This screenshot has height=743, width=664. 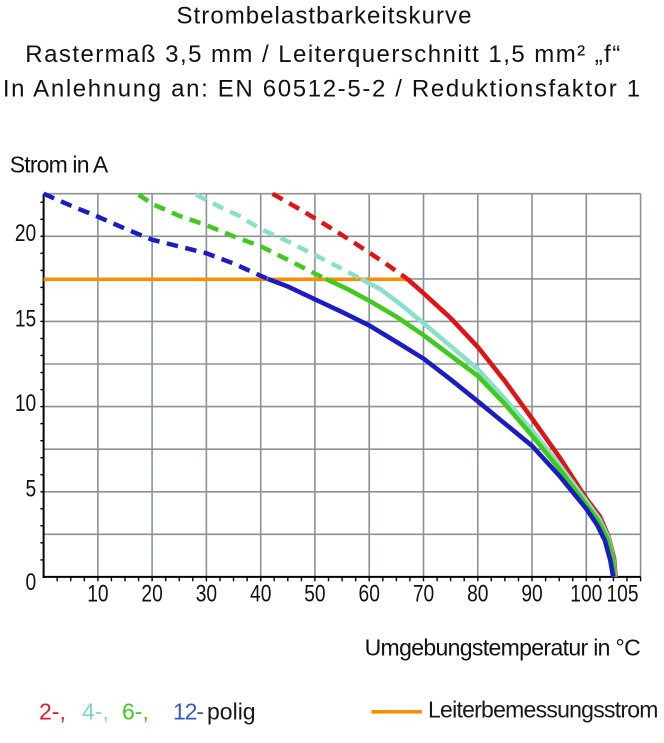 I want to click on svg-text: 12-, so click(x=188, y=712).